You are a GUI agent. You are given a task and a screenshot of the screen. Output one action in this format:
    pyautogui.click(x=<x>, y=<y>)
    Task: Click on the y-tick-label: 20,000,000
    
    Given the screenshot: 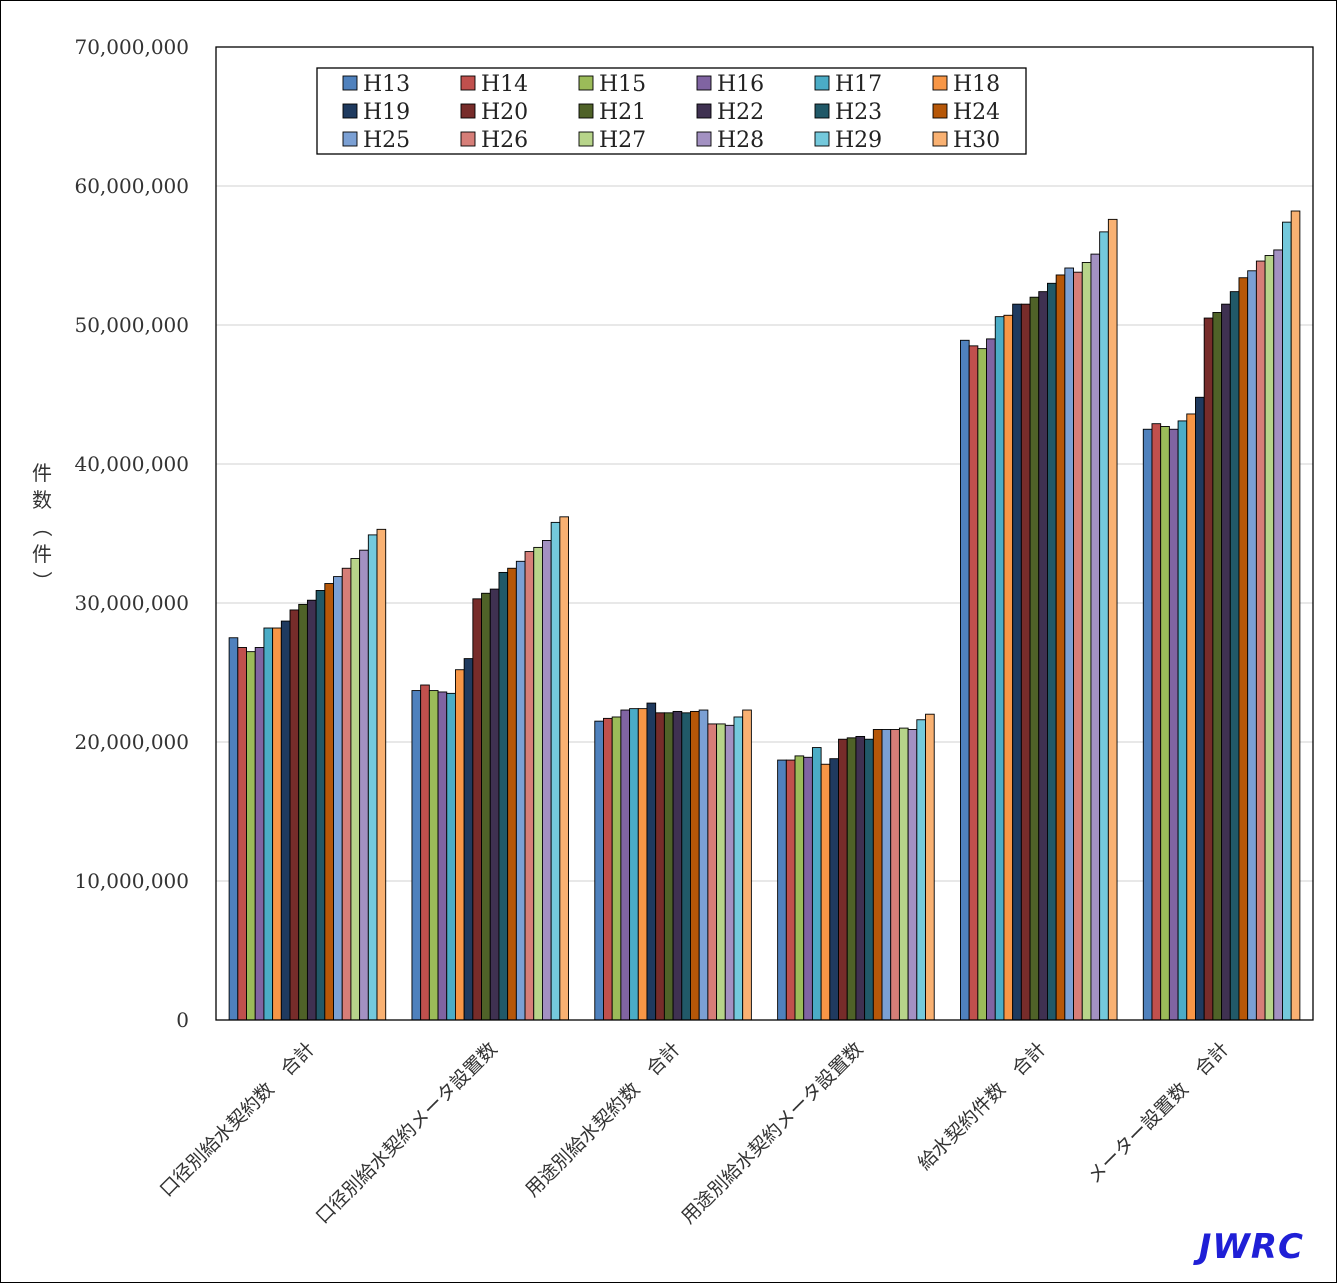 What is the action you would take?
    pyautogui.click(x=131, y=742)
    